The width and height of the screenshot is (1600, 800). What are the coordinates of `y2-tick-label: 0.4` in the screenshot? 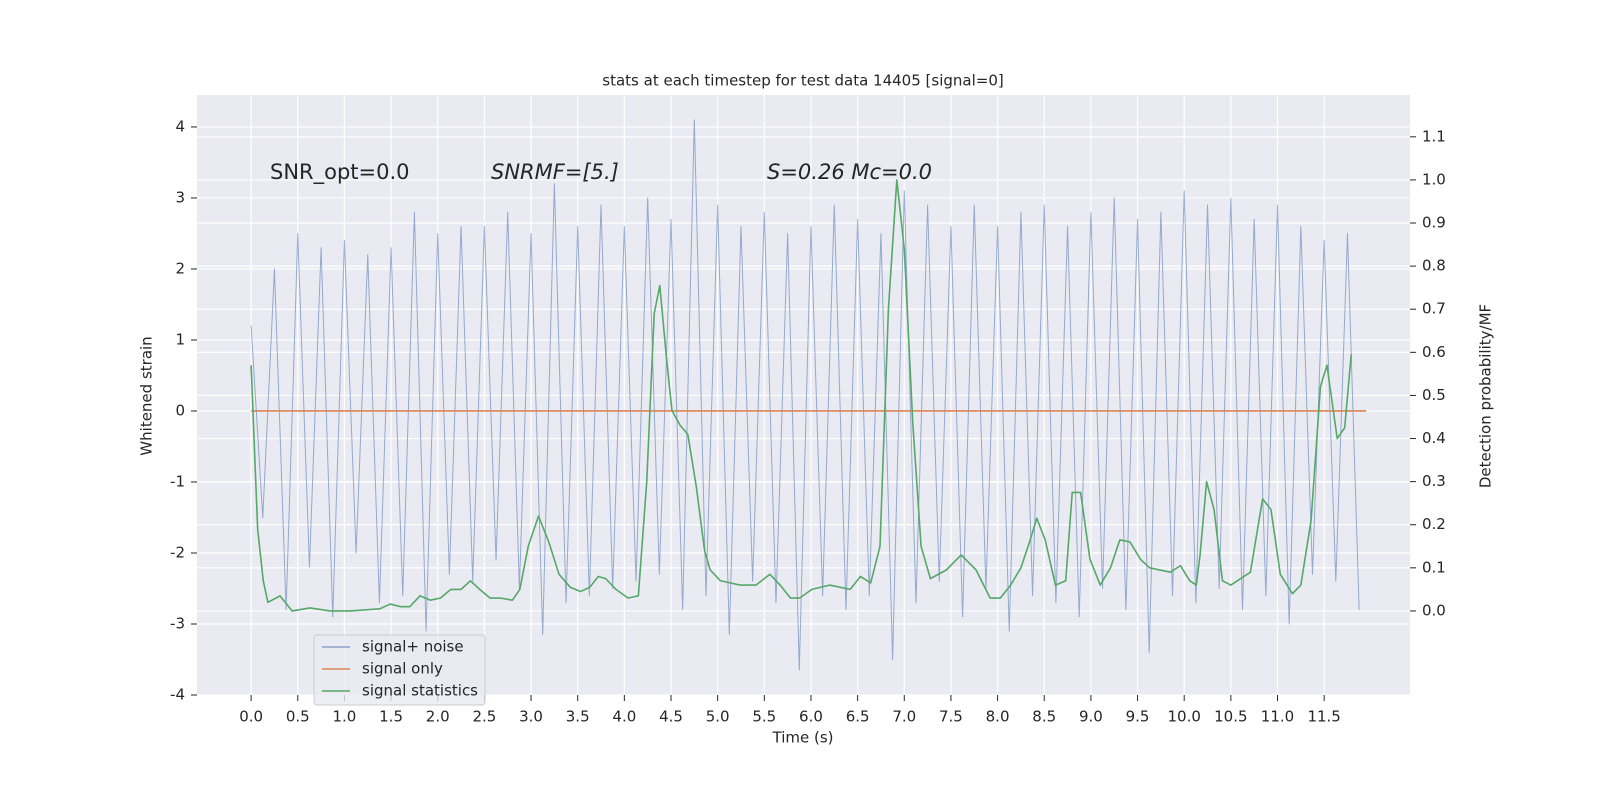 It's located at (1434, 438).